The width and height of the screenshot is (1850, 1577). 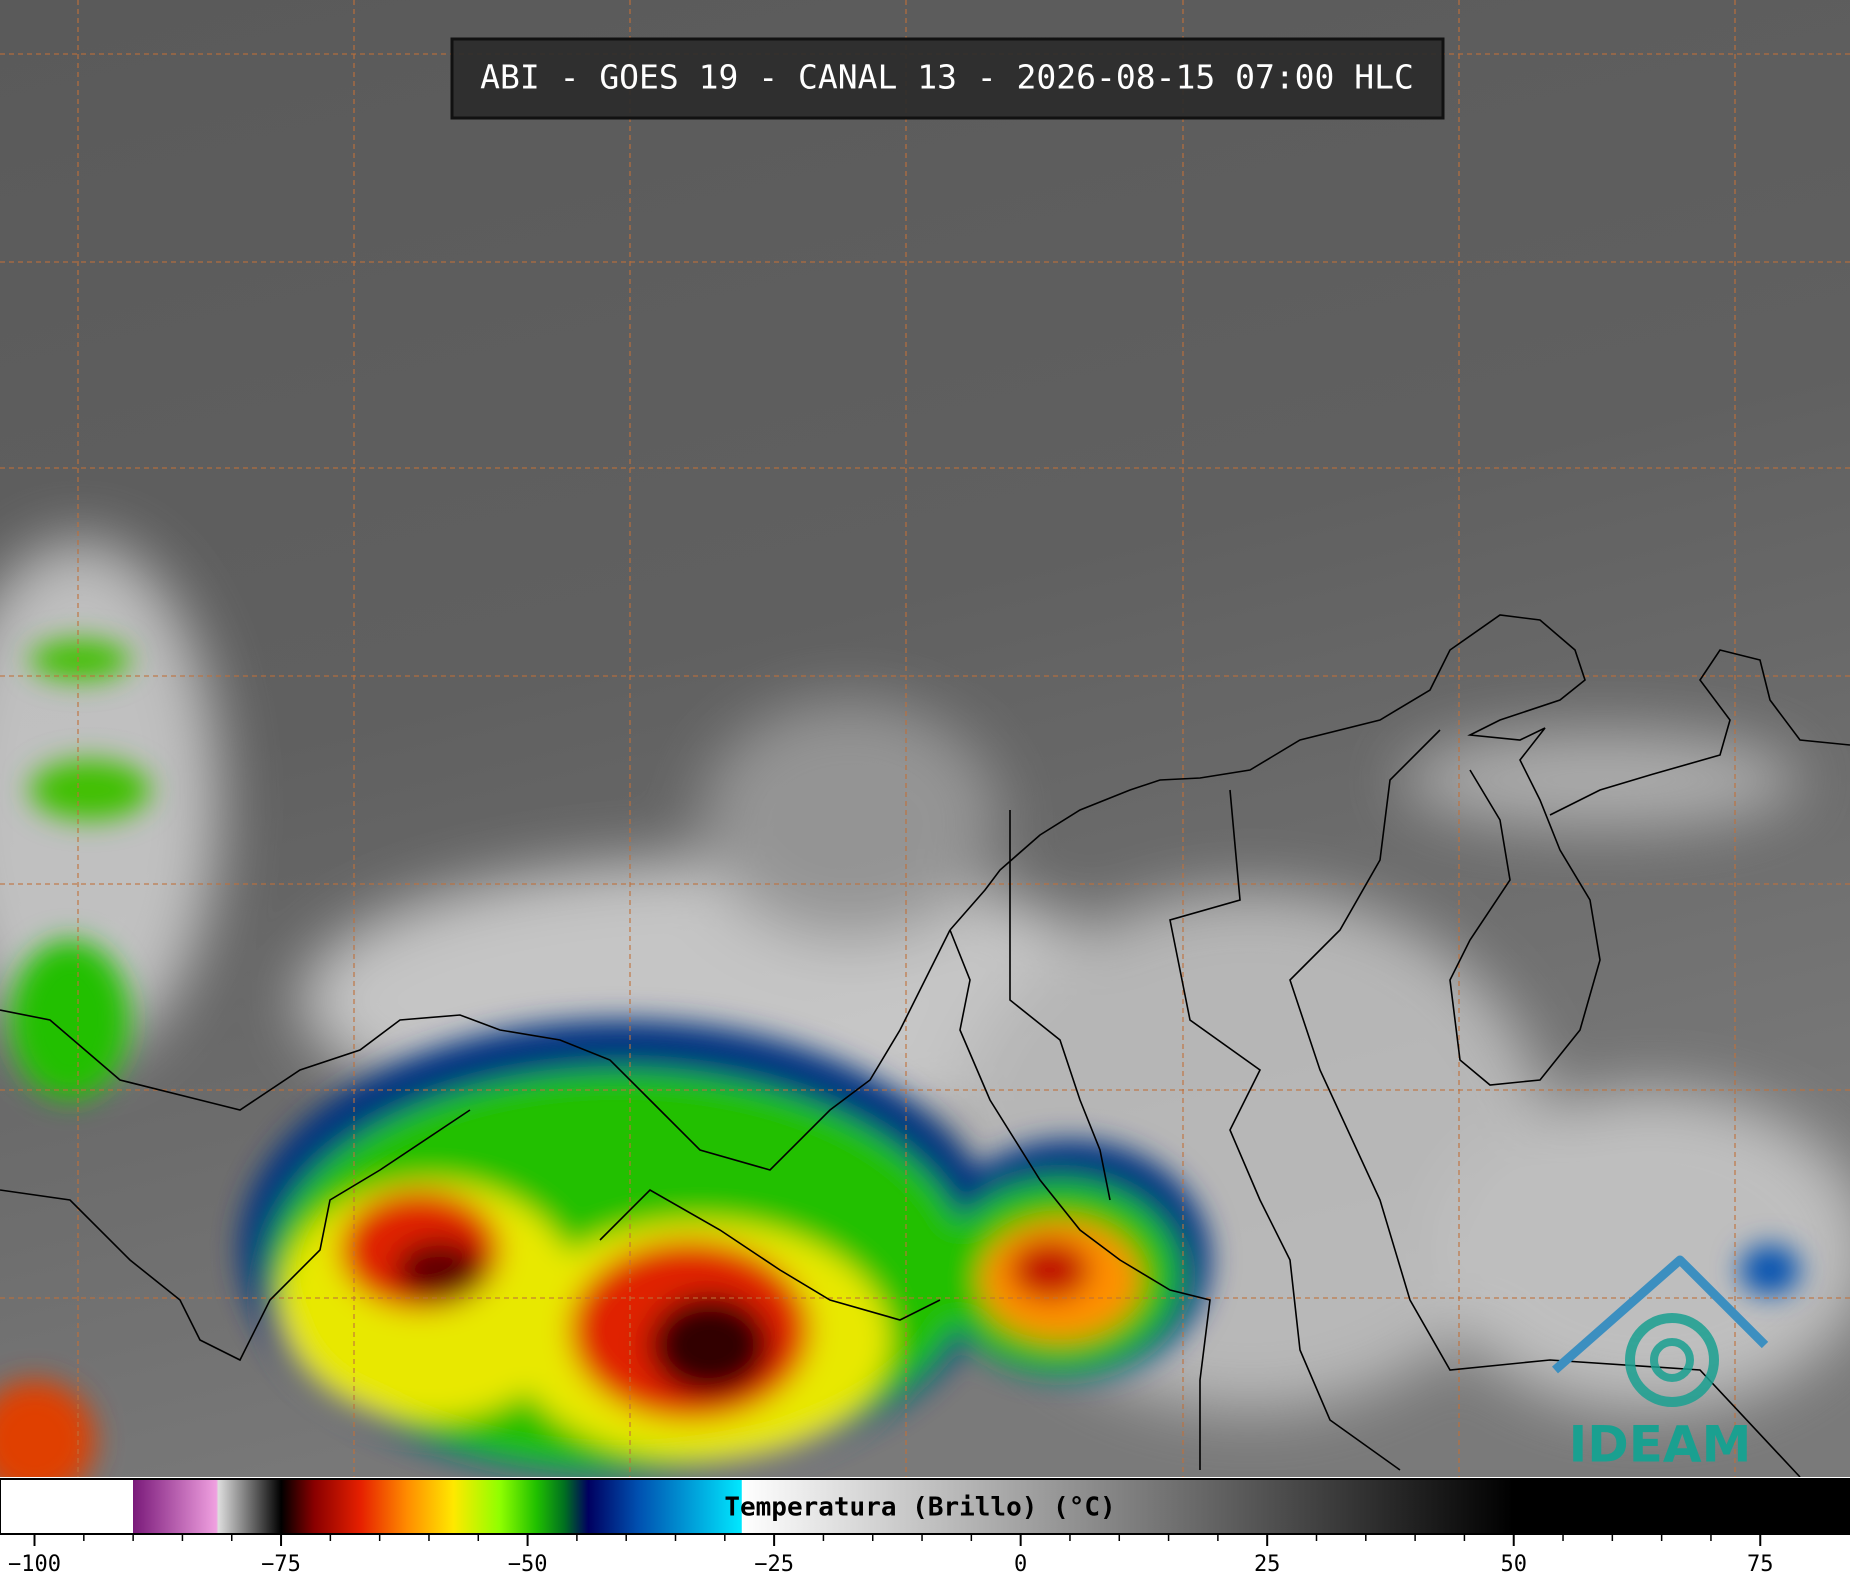 I want to click on tick-label: 0, so click(x=1020, y=1564).